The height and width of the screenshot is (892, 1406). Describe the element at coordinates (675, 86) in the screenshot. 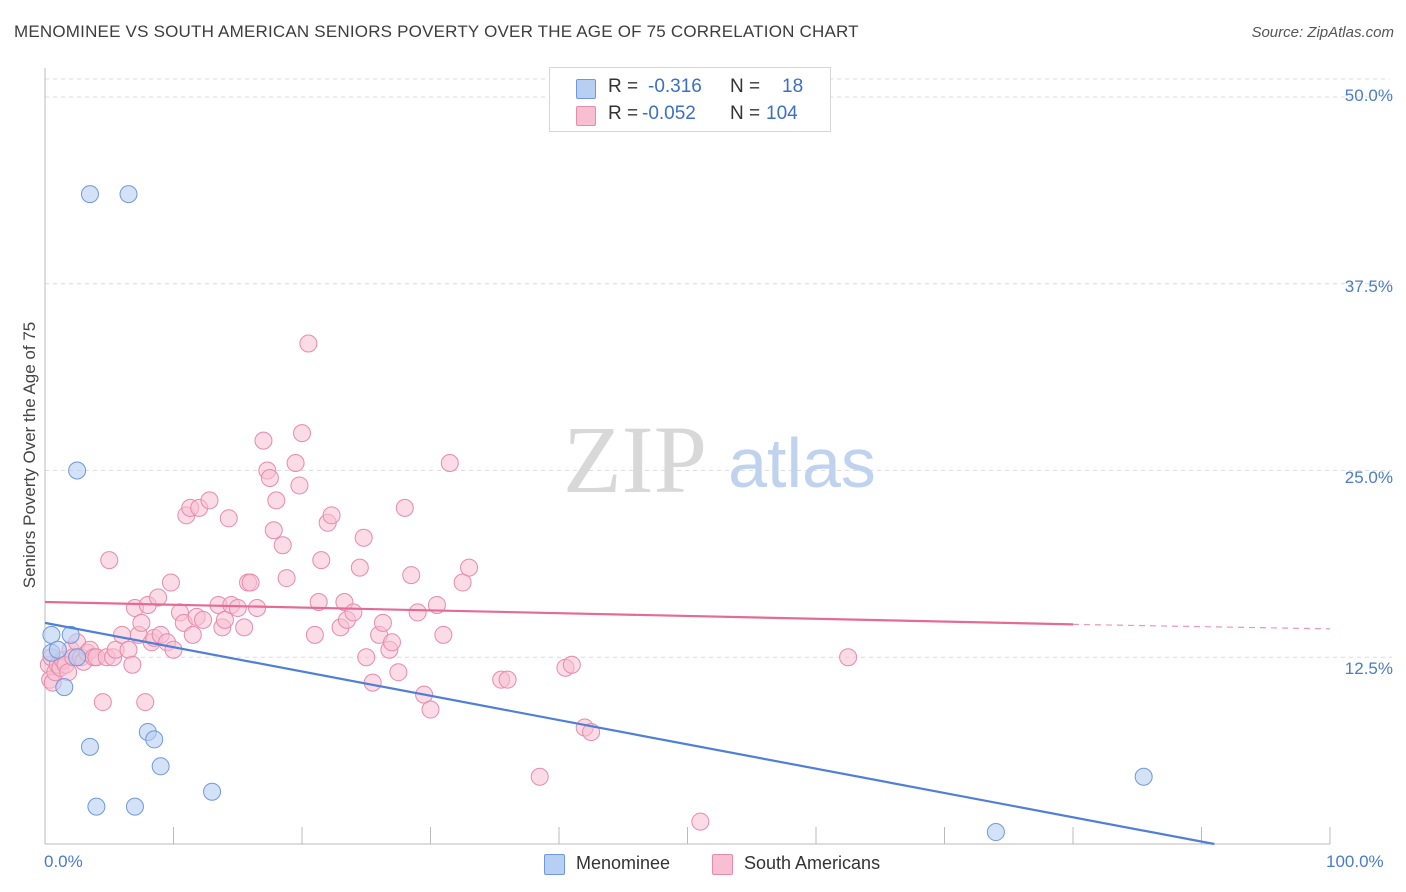

I see `legend-r-value: -0.316` at that location.